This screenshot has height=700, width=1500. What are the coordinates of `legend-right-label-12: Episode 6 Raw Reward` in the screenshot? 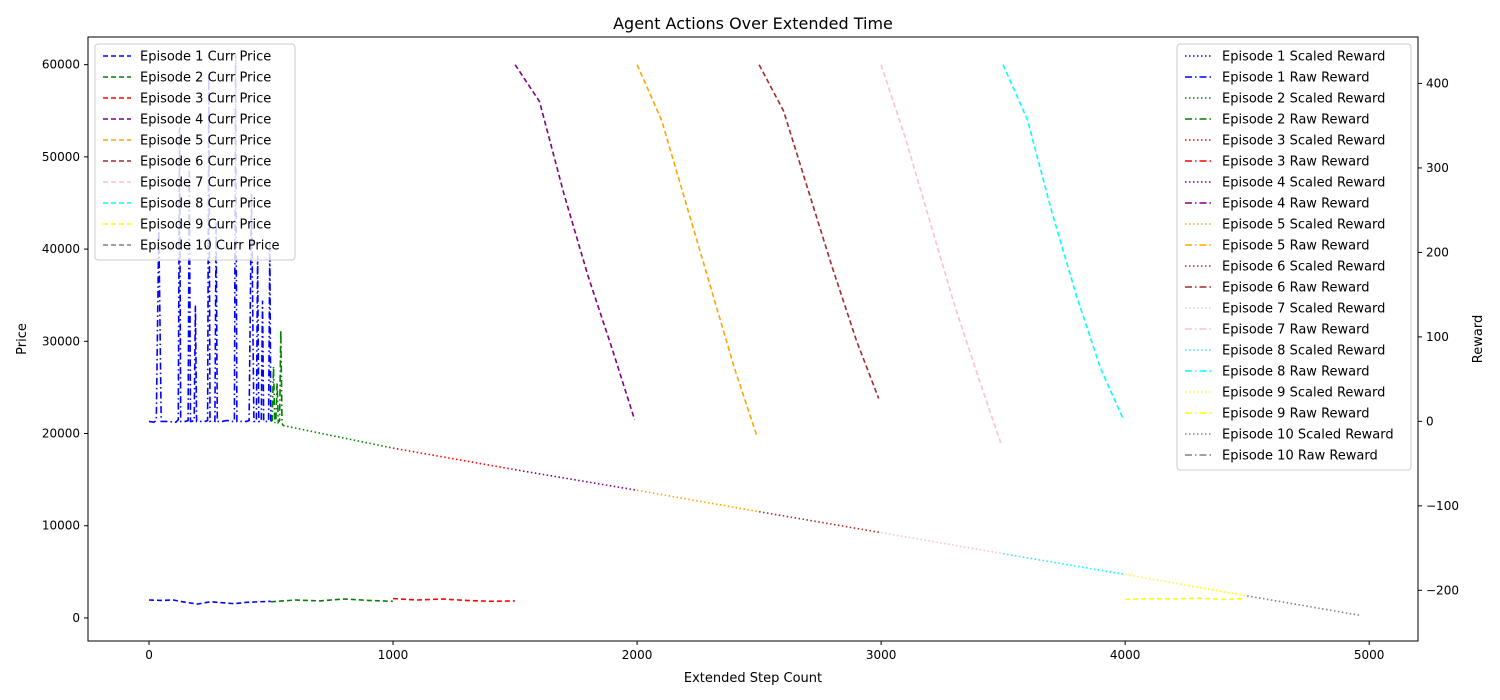 It's located at (1295, 288).